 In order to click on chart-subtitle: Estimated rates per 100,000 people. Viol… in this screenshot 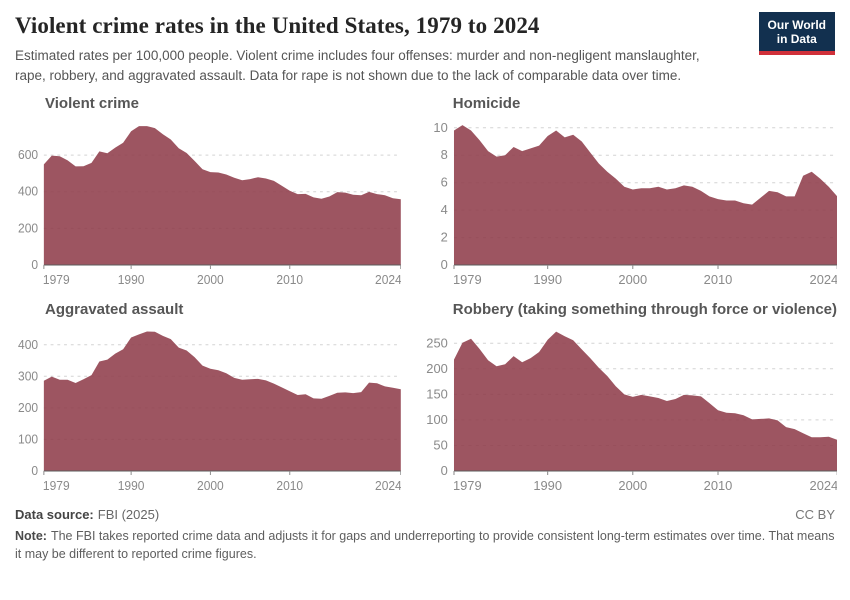, I will do `click(357, 65)`.